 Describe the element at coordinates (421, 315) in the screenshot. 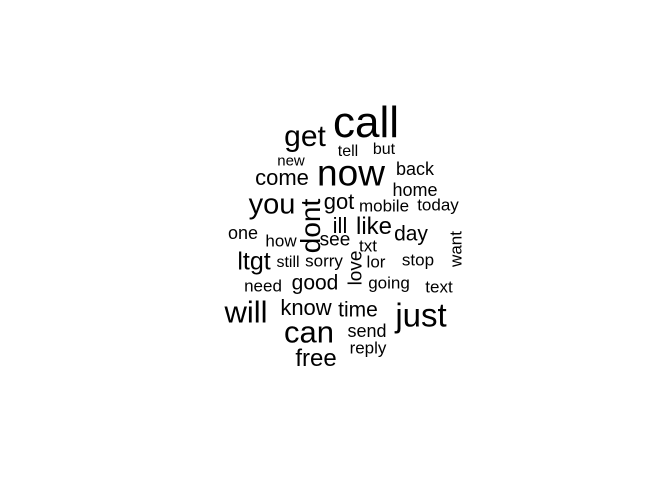

I see `word-just: just` at that location.